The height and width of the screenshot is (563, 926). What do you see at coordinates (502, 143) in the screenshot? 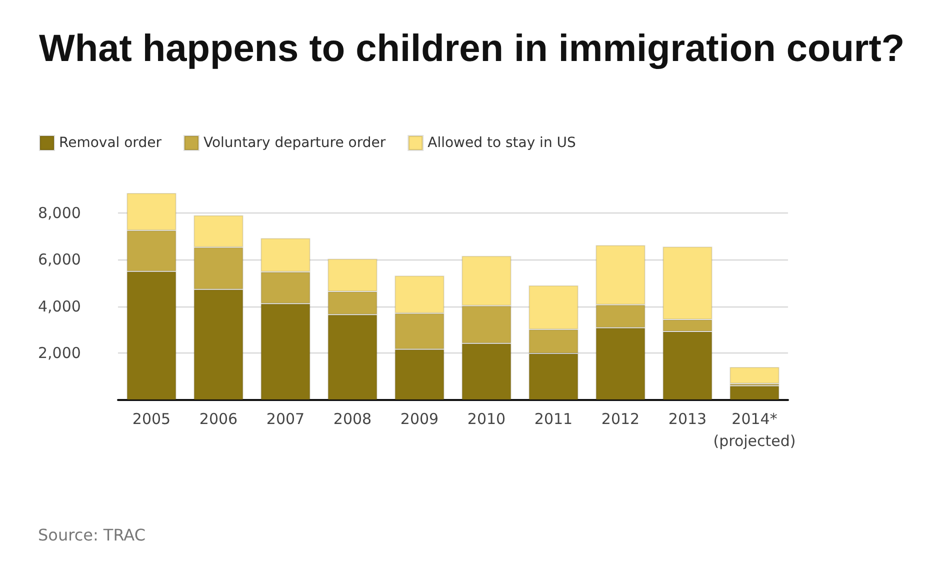
I see `legend-label: Allowed to stay in US` at bounding box center [502, 143].